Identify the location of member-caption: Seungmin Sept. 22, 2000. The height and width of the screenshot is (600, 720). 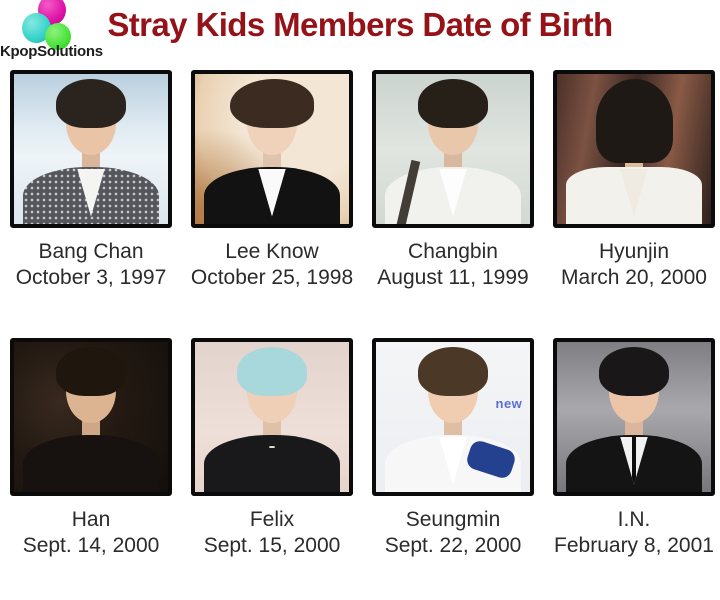
(453, 533).